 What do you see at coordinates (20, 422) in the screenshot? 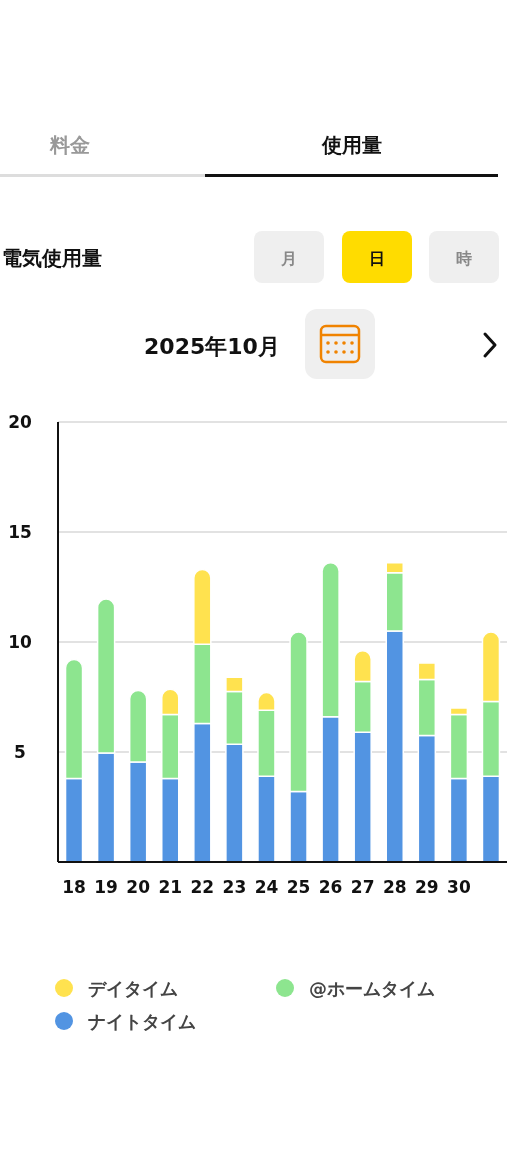
I see `y-tick-label: 20` at bounding box center [20, 422].